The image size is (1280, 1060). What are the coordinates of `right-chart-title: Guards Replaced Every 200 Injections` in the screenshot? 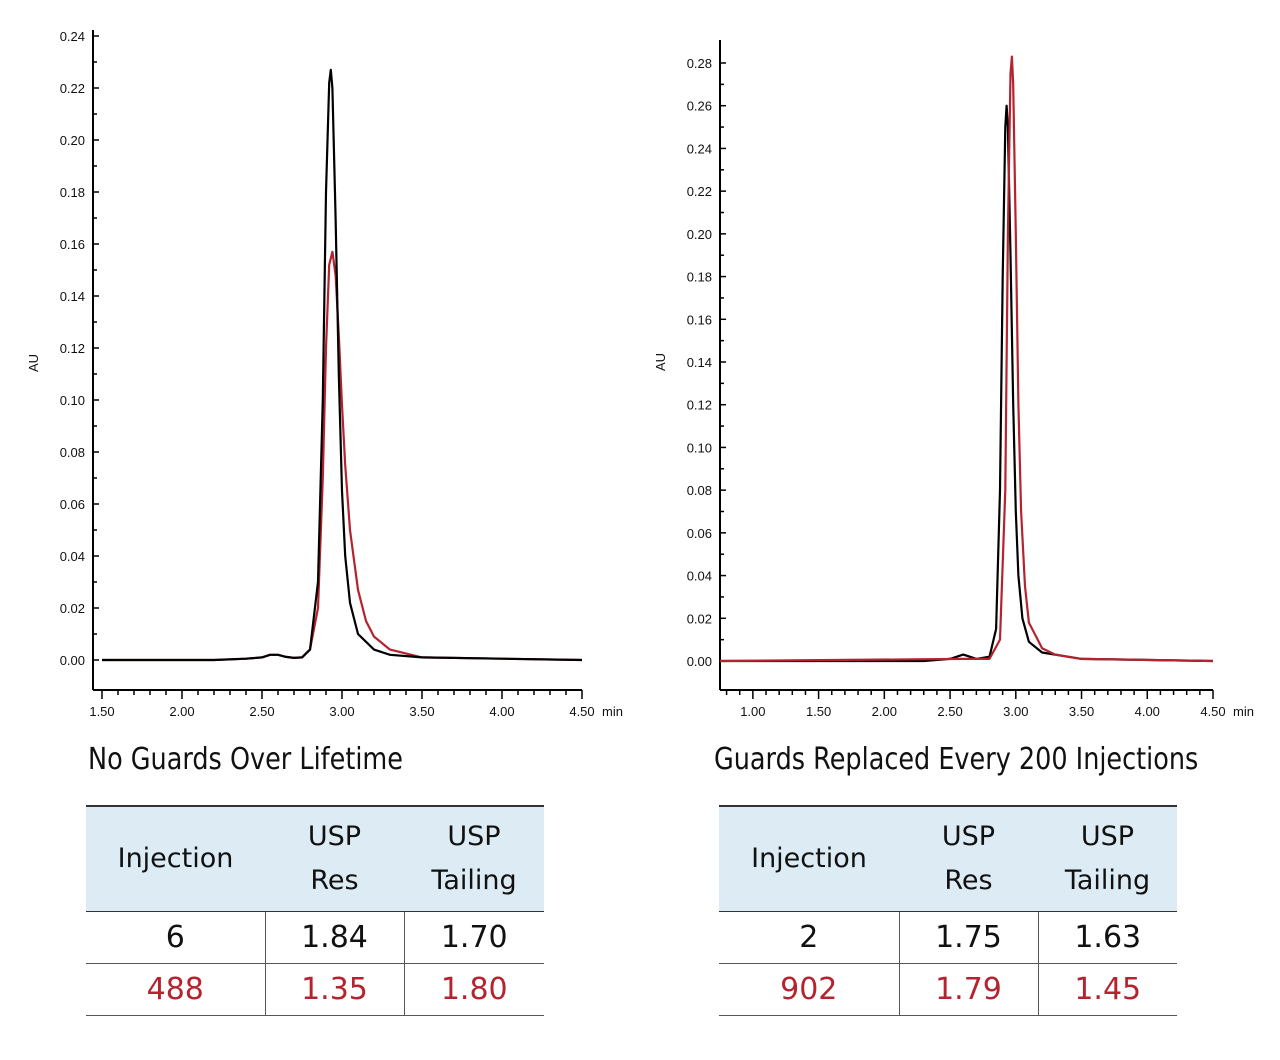 It's located at (956, 759).